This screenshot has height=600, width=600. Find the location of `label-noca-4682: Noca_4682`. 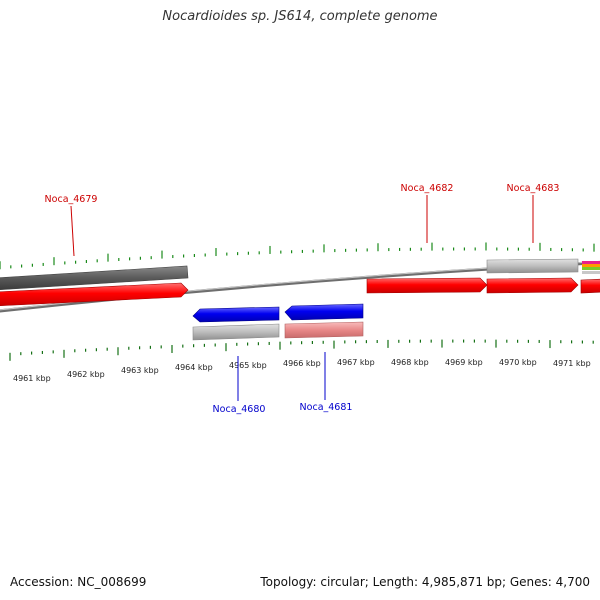

label-noca-4682: Noca_4682 is located at coordinates (427, 188).